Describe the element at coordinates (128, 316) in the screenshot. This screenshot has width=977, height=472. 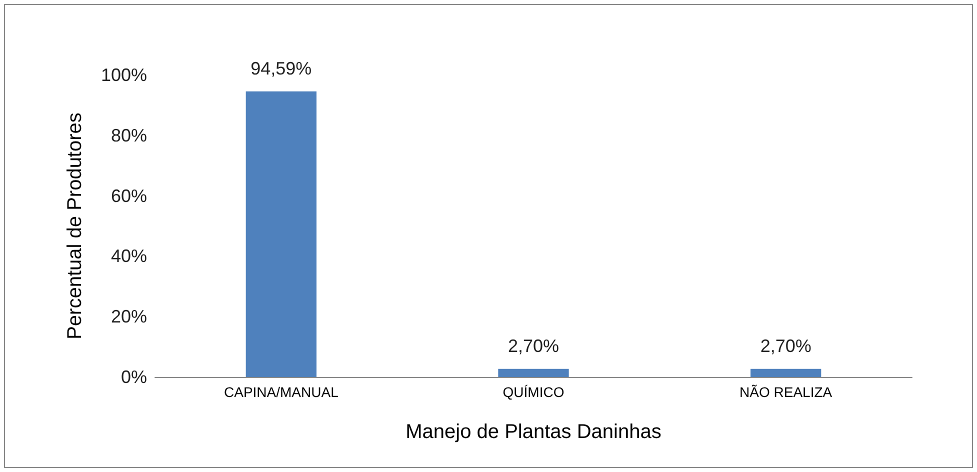
I see `y-tick-label: 20%` at that location.